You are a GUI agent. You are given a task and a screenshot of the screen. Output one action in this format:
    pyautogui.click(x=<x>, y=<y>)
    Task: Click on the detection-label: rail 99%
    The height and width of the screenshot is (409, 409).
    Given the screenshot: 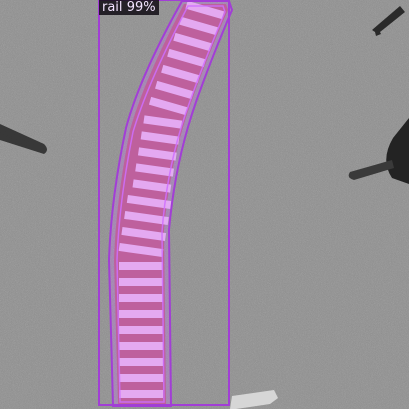 What is the action you would take?
    pyautogui.click(x=129, y=7)
    